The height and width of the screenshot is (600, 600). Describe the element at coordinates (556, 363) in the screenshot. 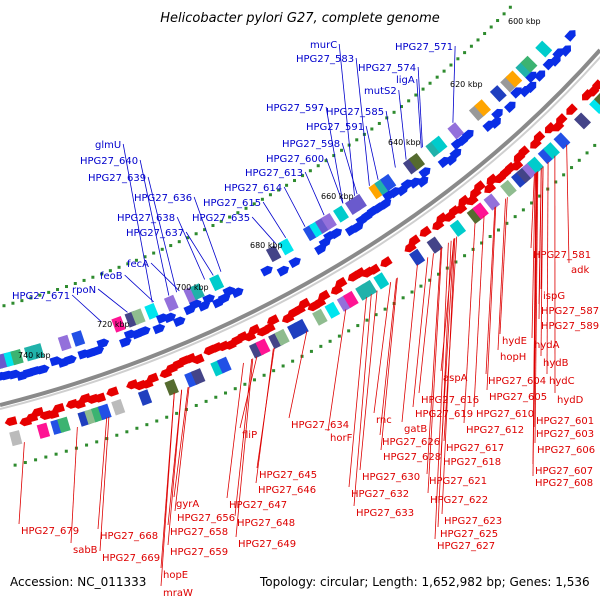

I see `inner-gene-label: hydB` at that location.